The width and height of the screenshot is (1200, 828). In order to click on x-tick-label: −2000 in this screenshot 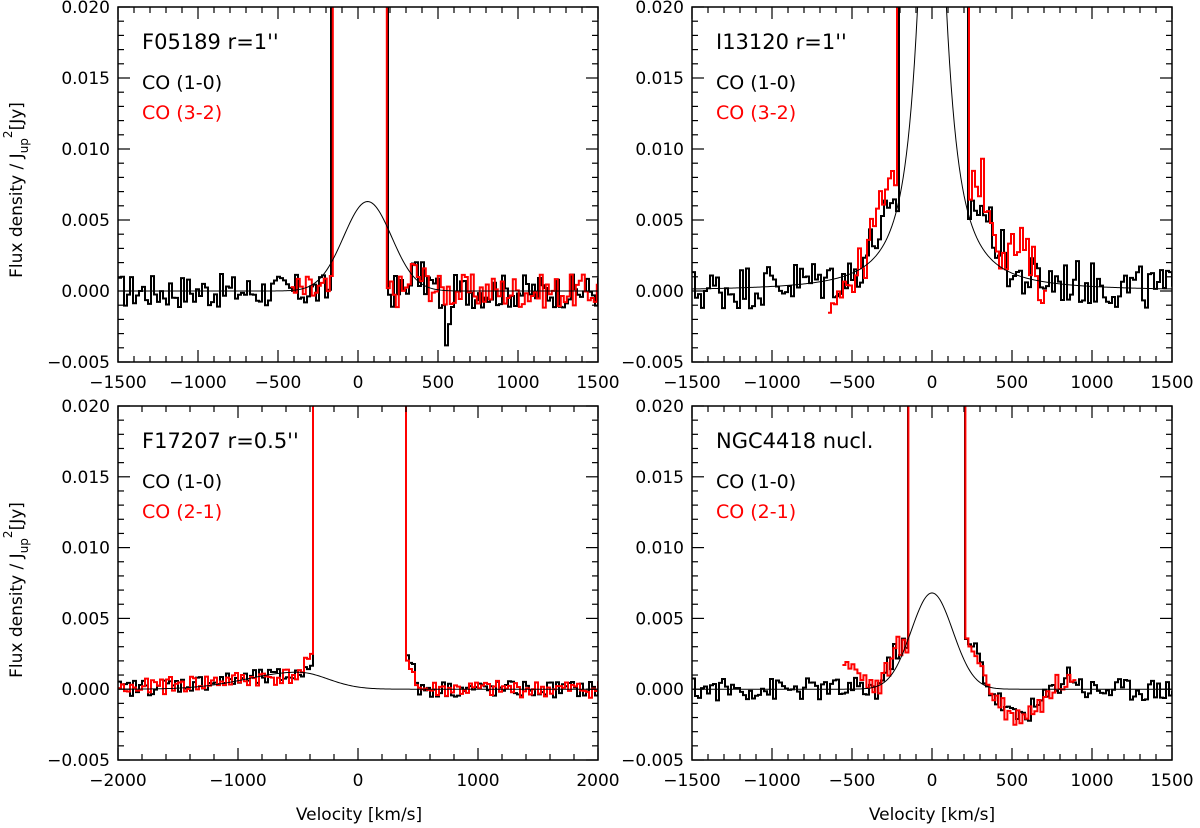, I will do `click(118, 781)`.